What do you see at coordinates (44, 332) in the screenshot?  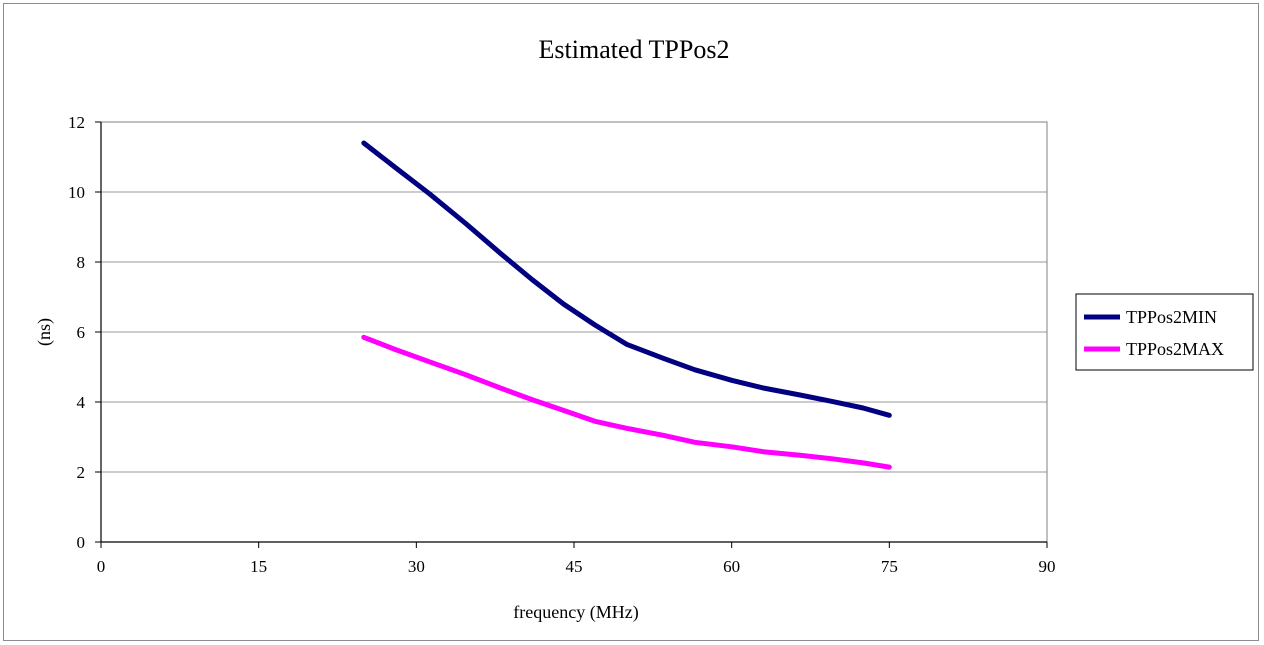 I see `y-axis-label: (ns)` at bounding box center [44, 332].